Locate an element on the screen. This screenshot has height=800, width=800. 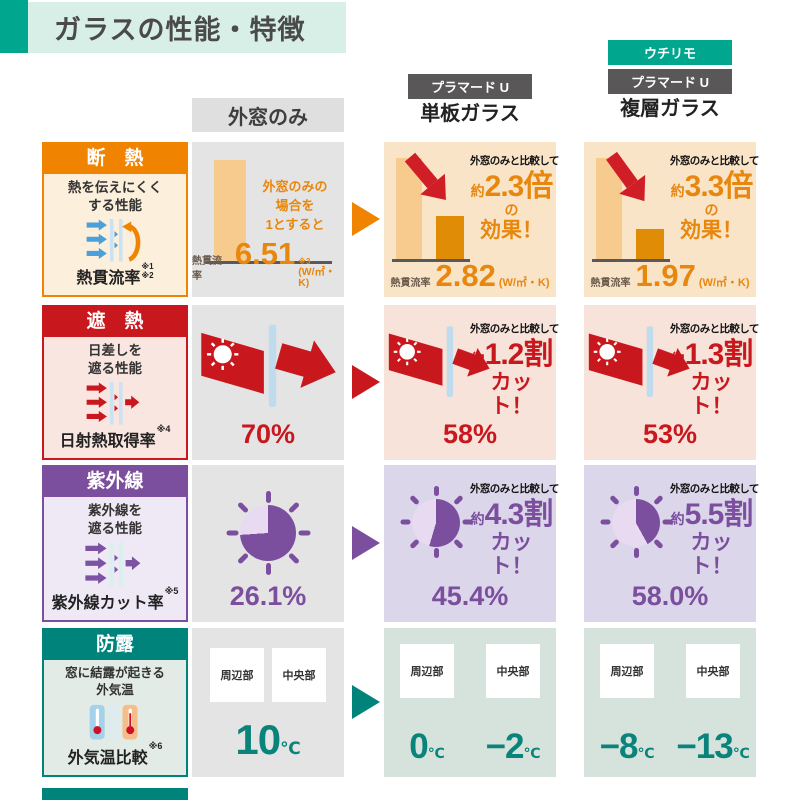
row-title: 遮 熱 is located at coordinates (115, 322).